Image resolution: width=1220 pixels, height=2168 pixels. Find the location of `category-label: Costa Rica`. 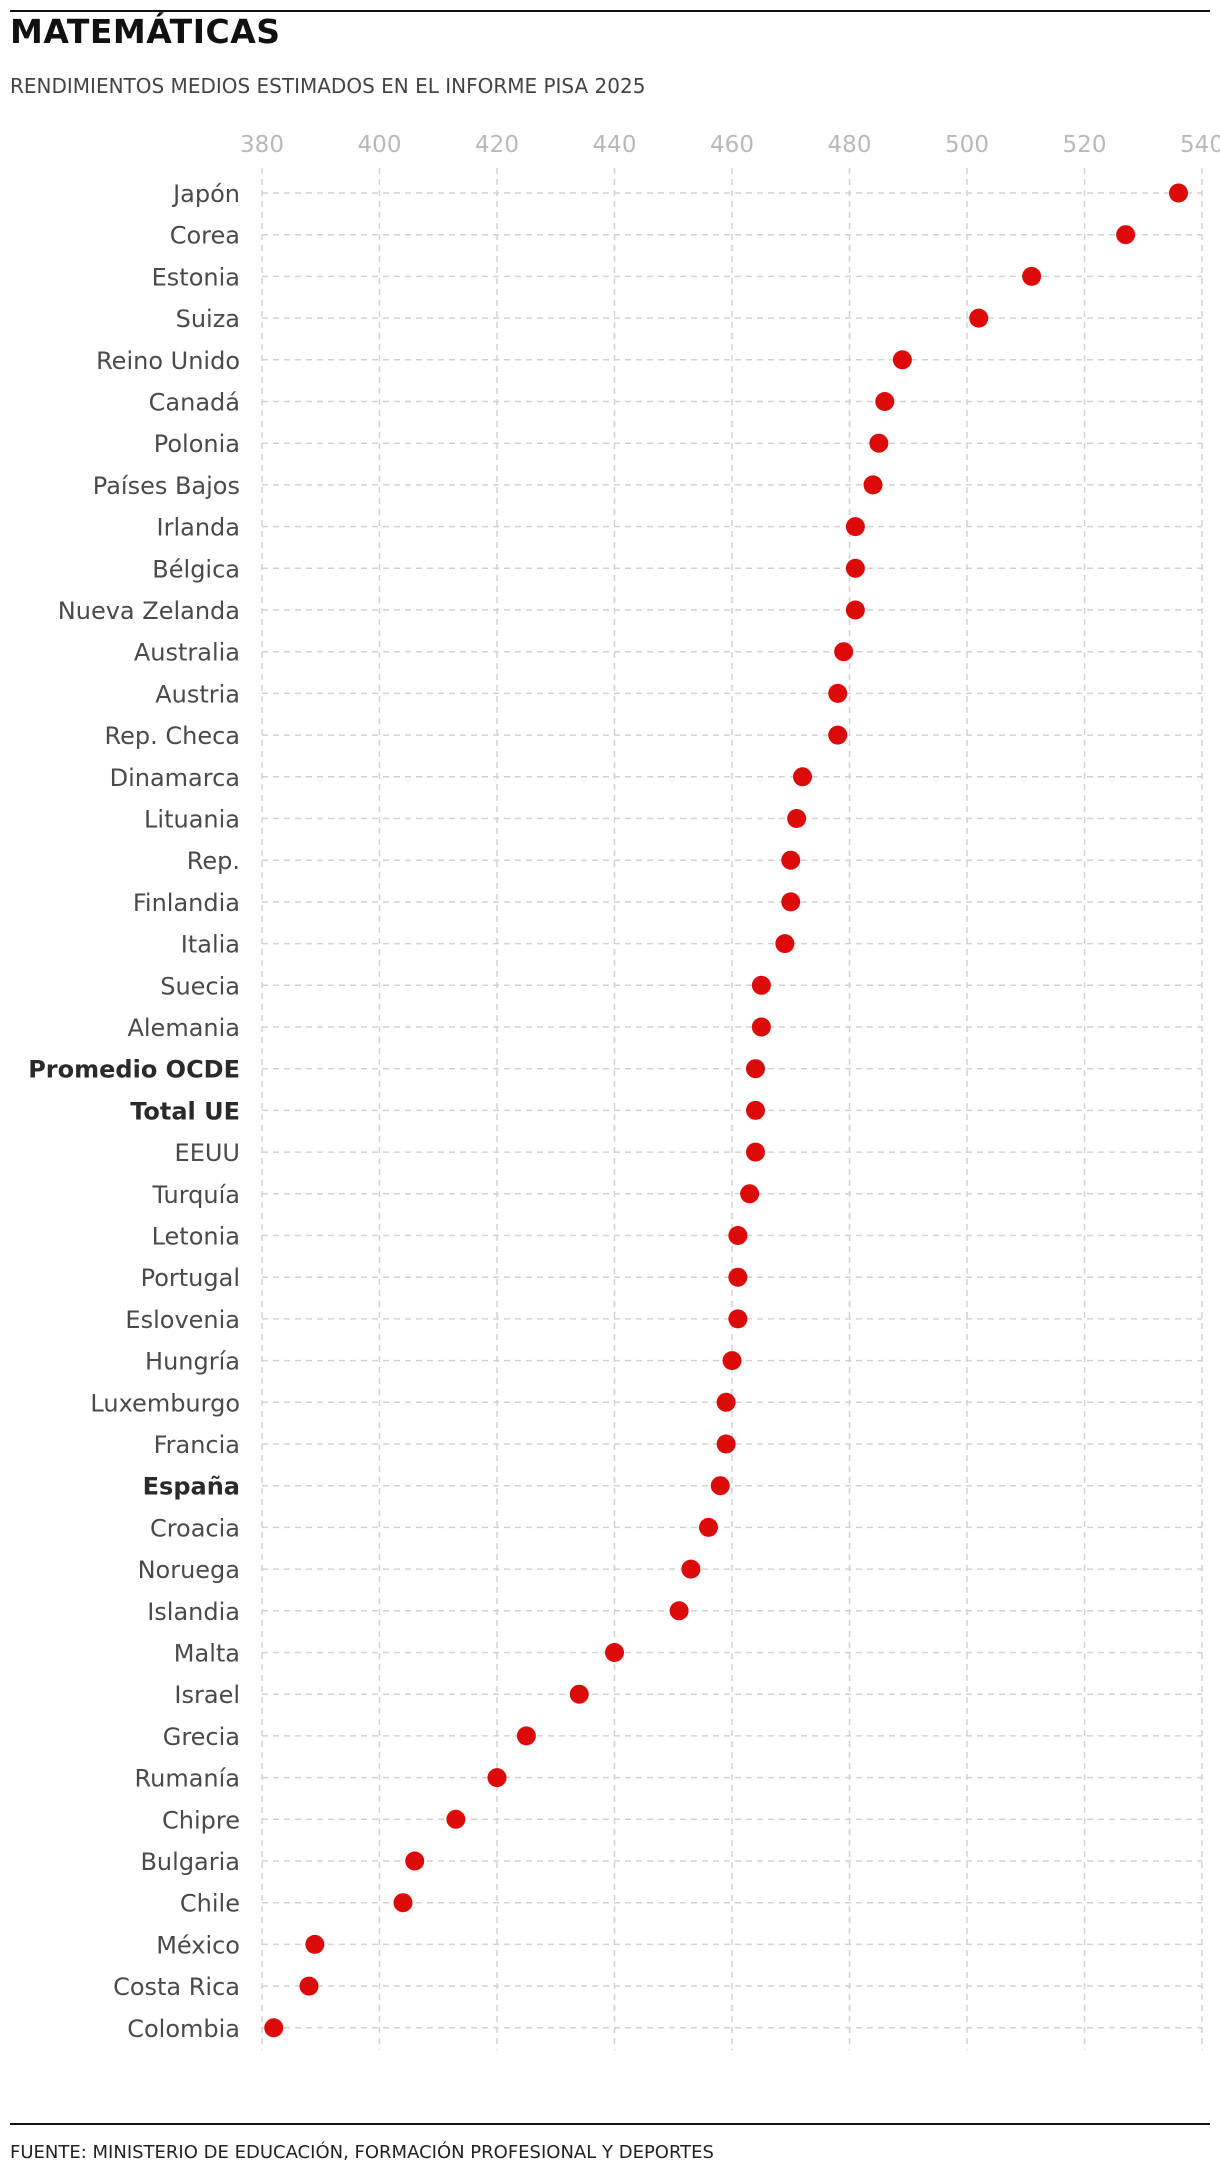

category-label: Costa Rica is located at coordinates (176, 1987).